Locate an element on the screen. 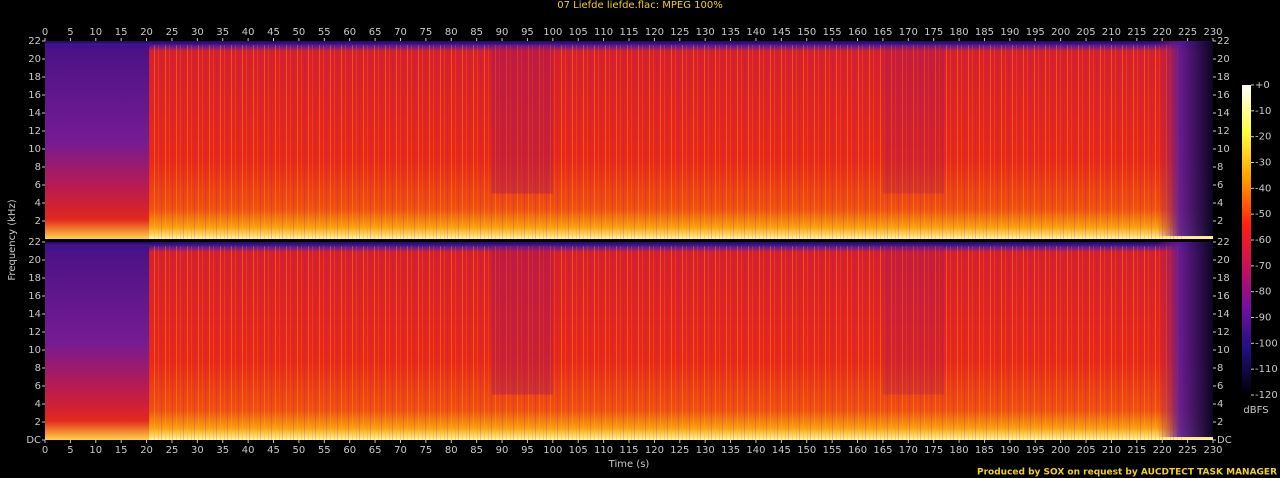  x-tick-label: 145 is located at coordinates (781, 32).